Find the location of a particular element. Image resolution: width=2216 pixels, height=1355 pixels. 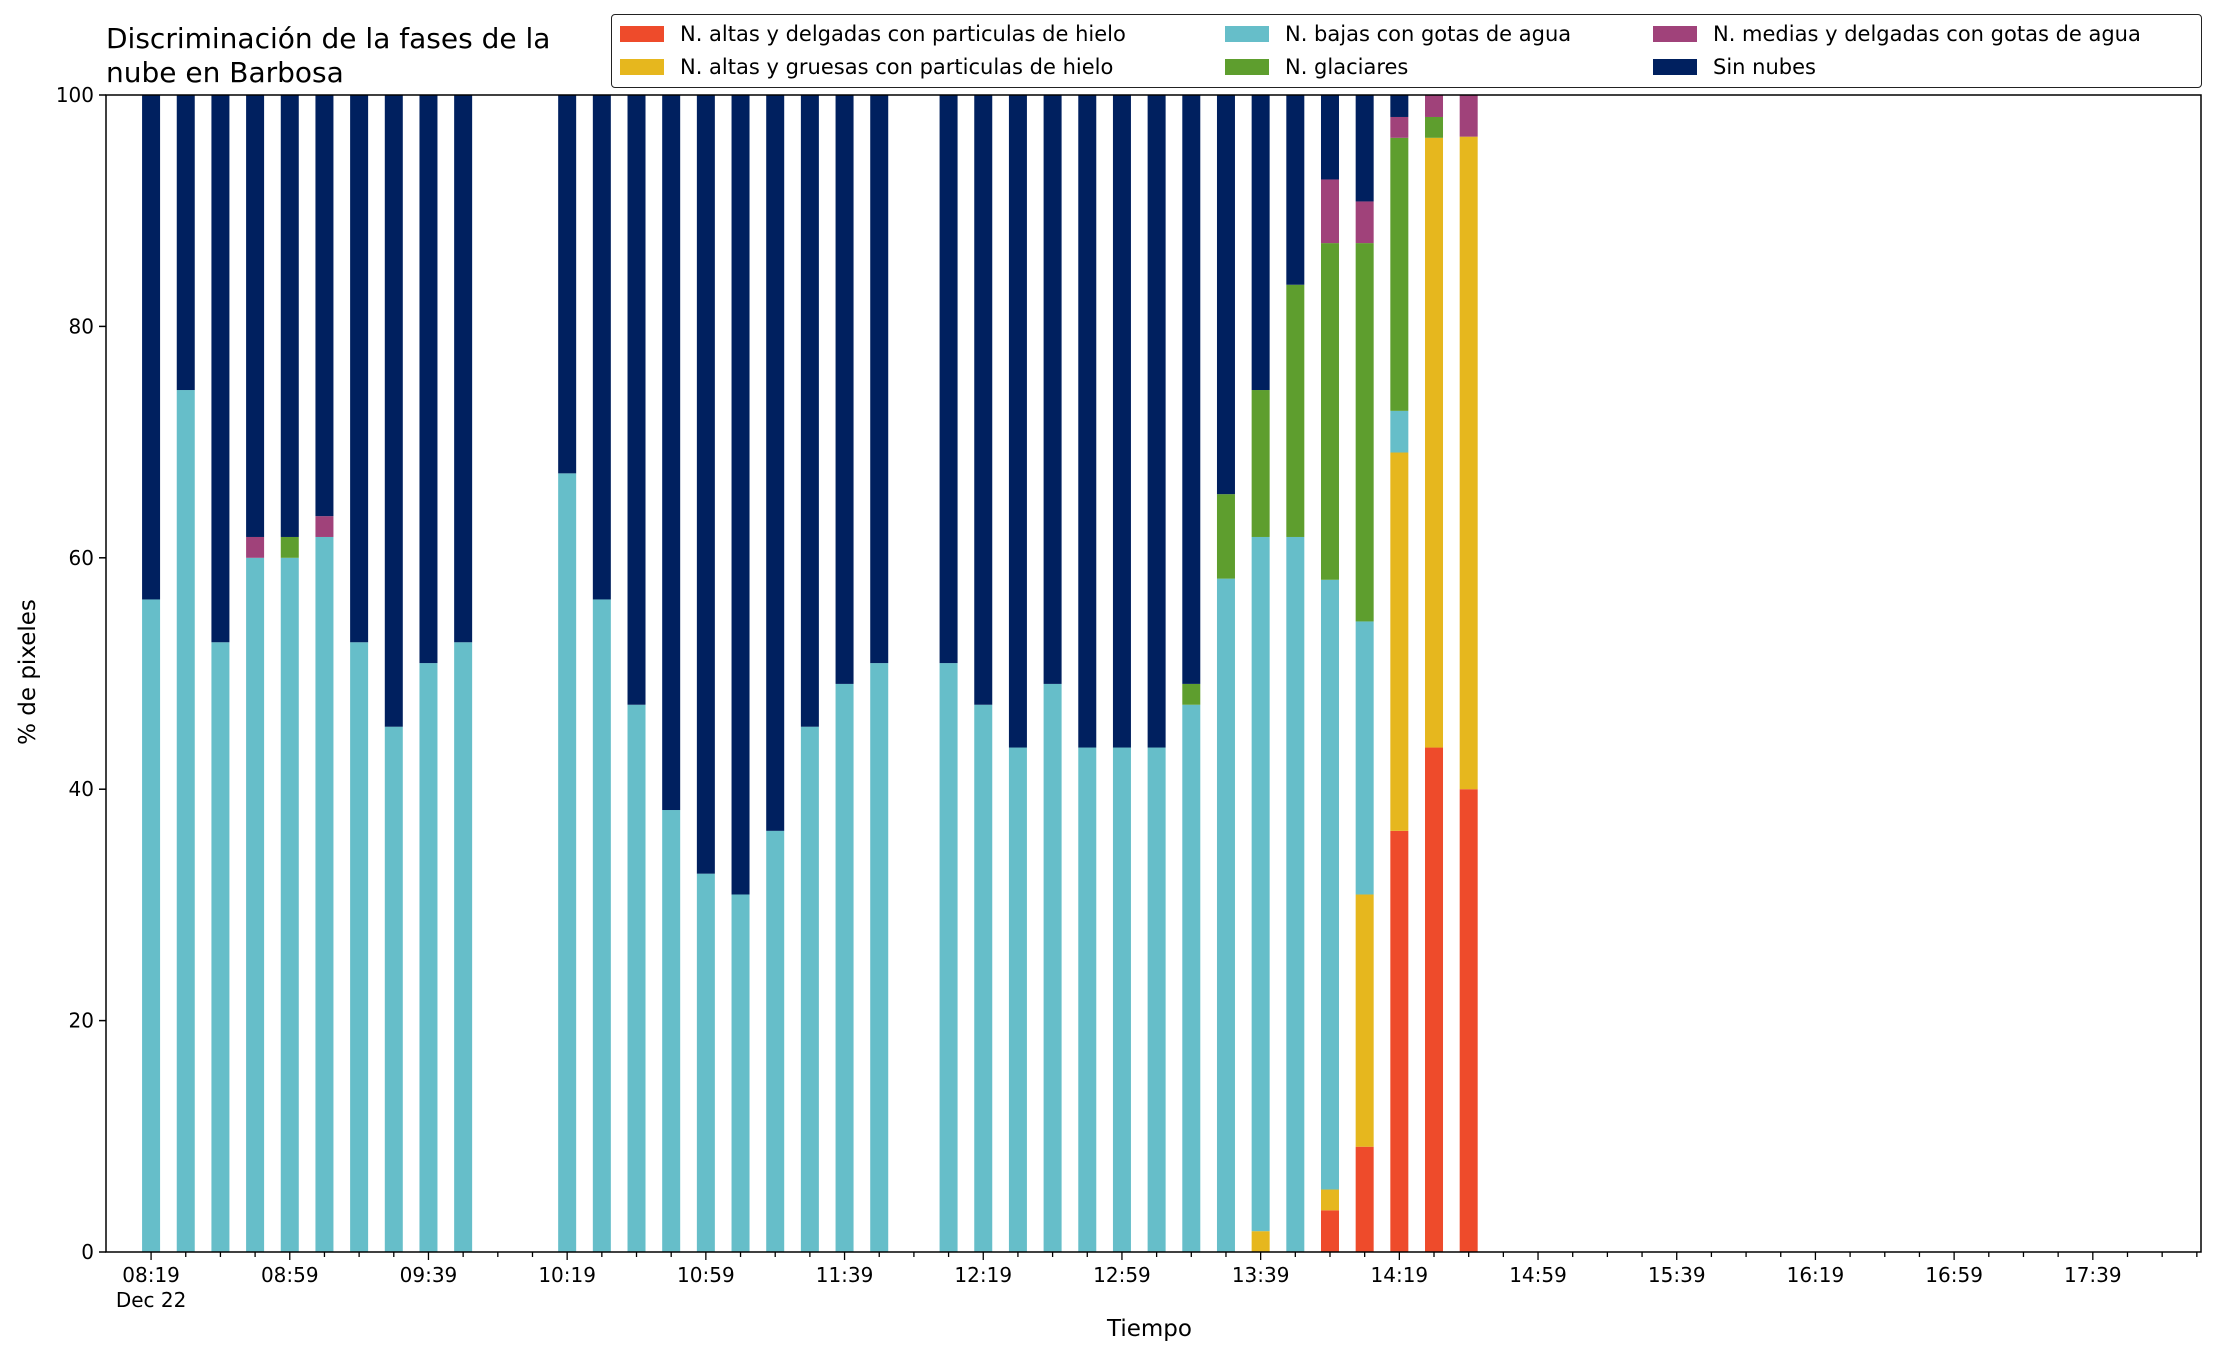

x-tick-label: 08:59 is located at coordinates (290, 1275).